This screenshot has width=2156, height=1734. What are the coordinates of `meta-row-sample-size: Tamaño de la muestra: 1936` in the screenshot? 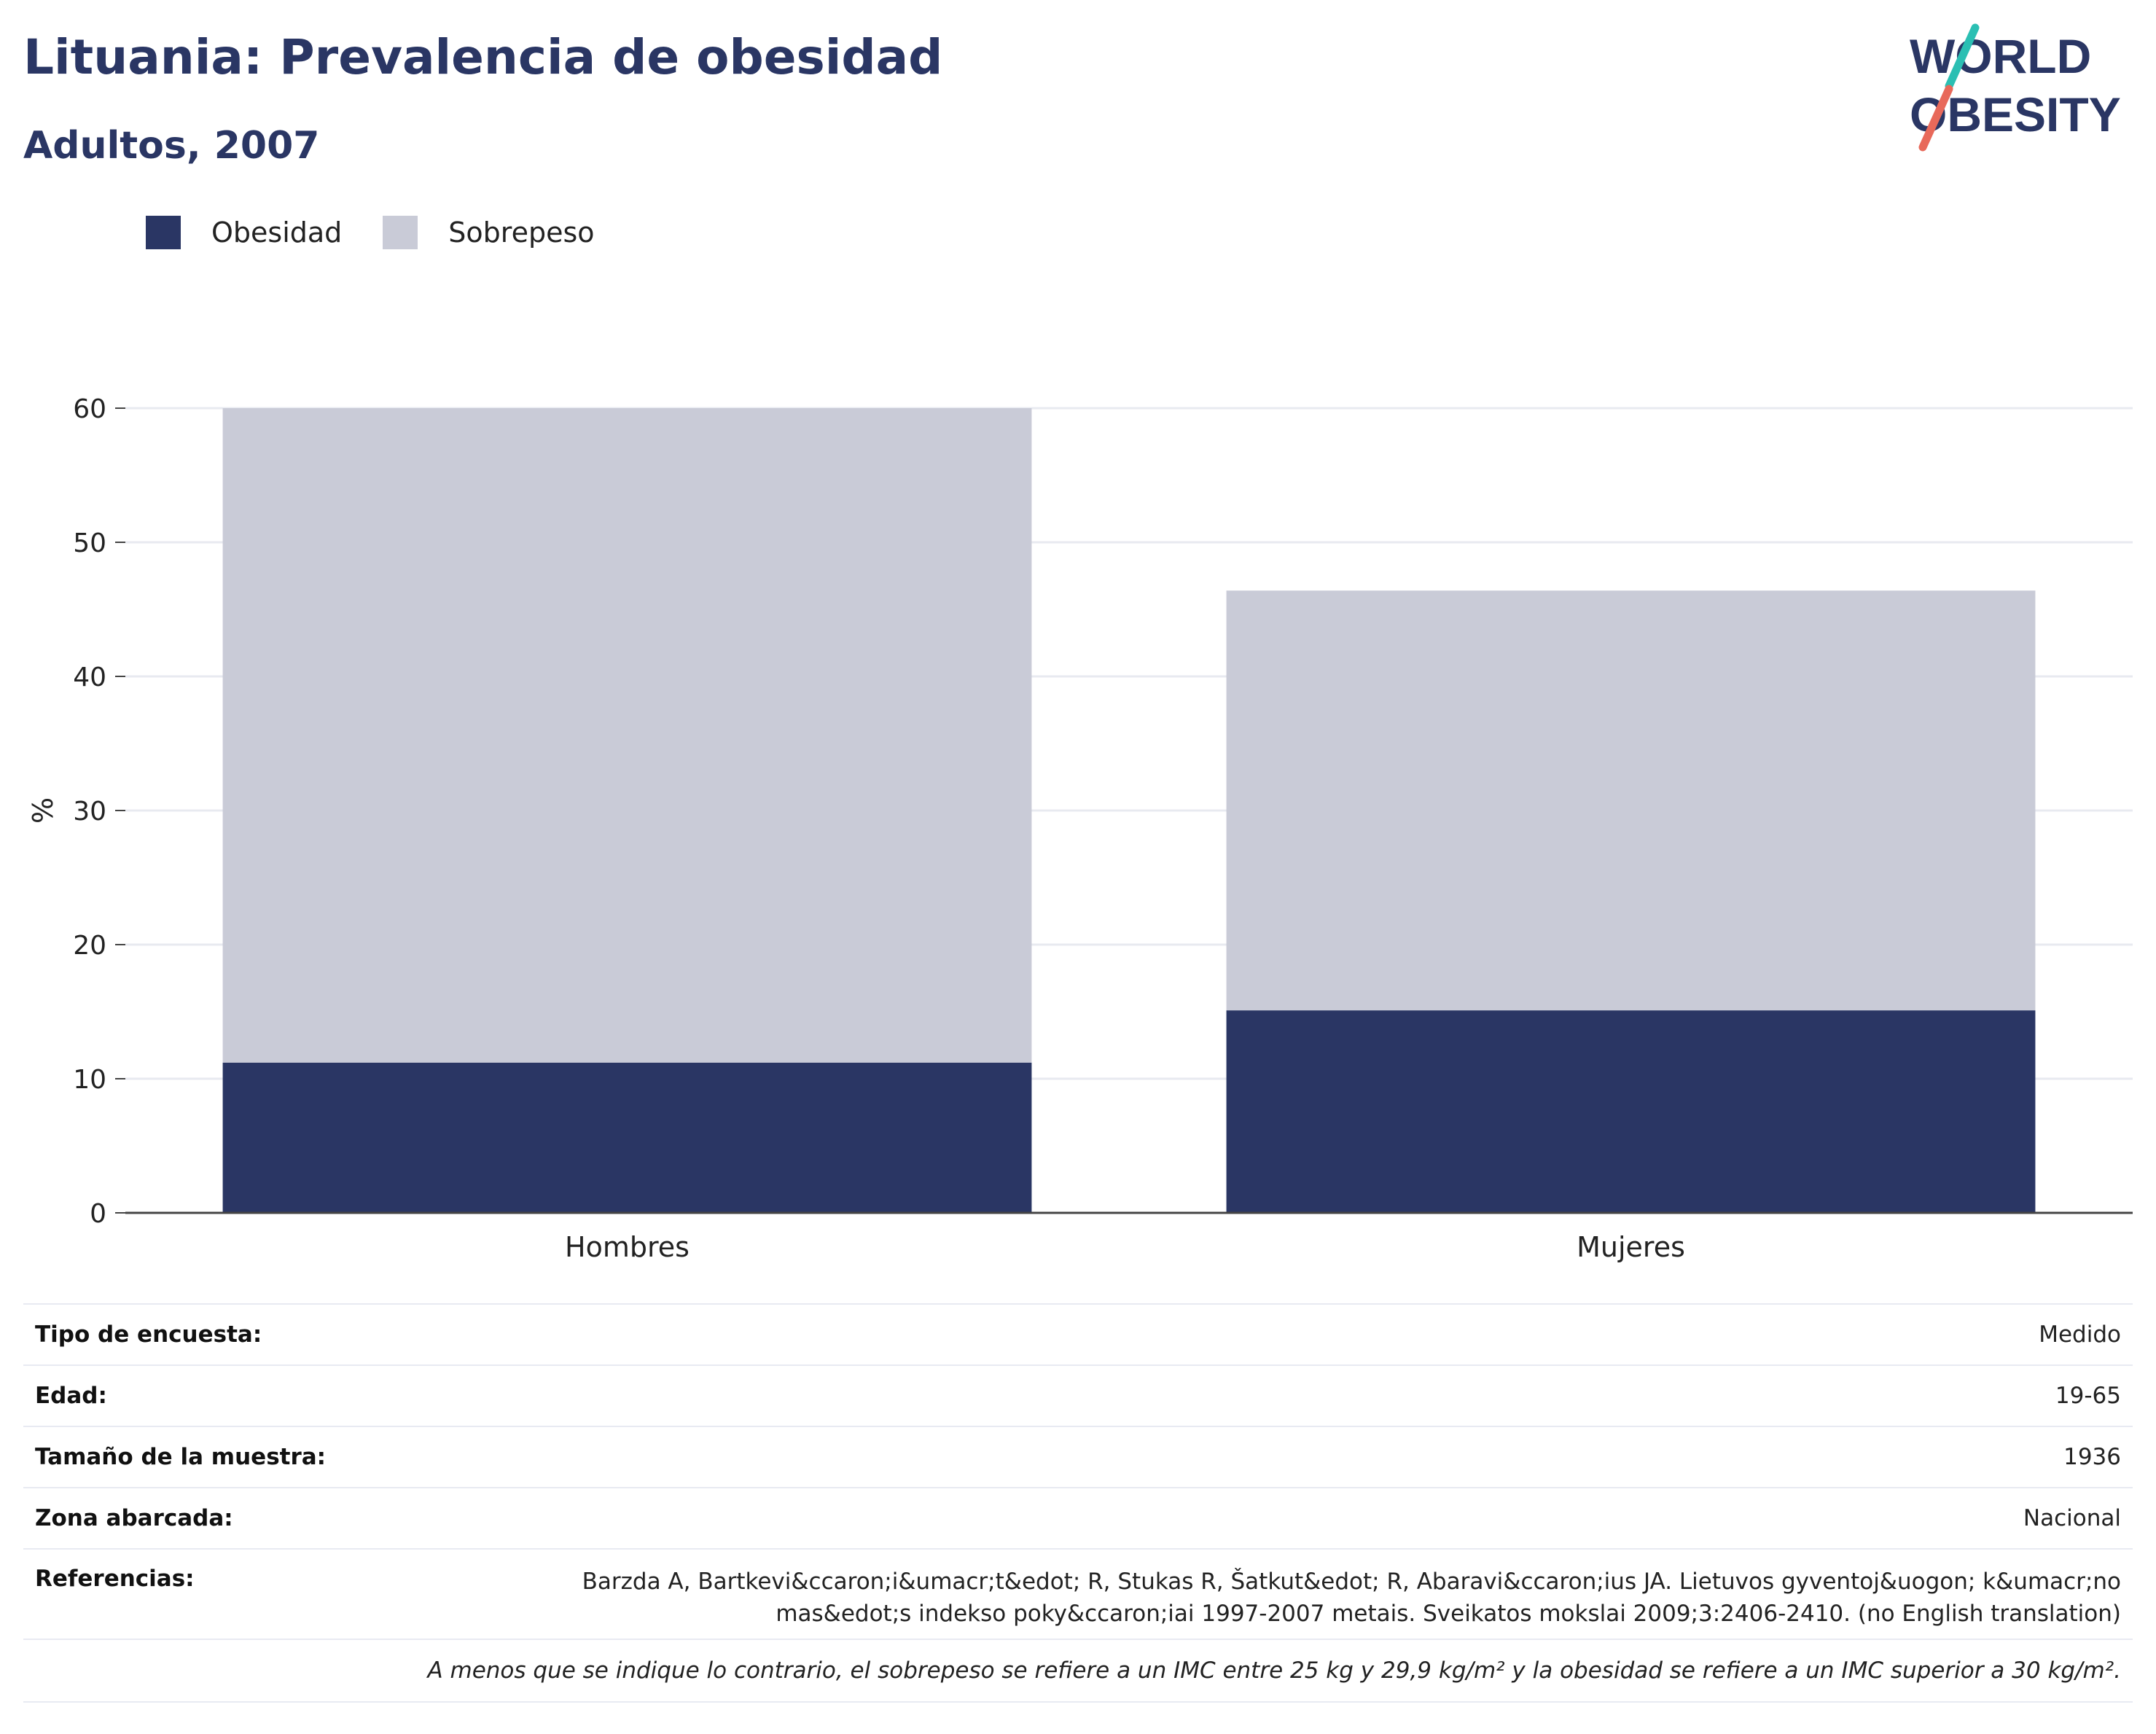 It's located at (1078, 1457).